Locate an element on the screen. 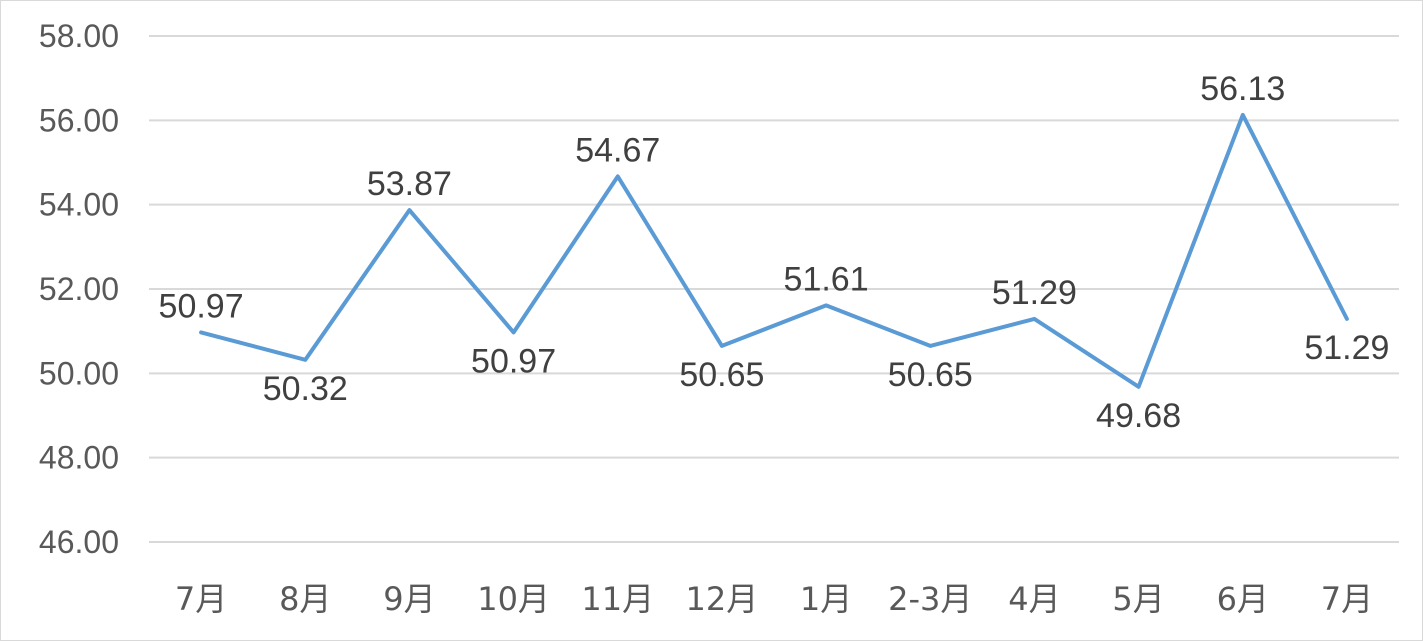  x-tick-label: 4月 is located at coordinates (1034, 599).